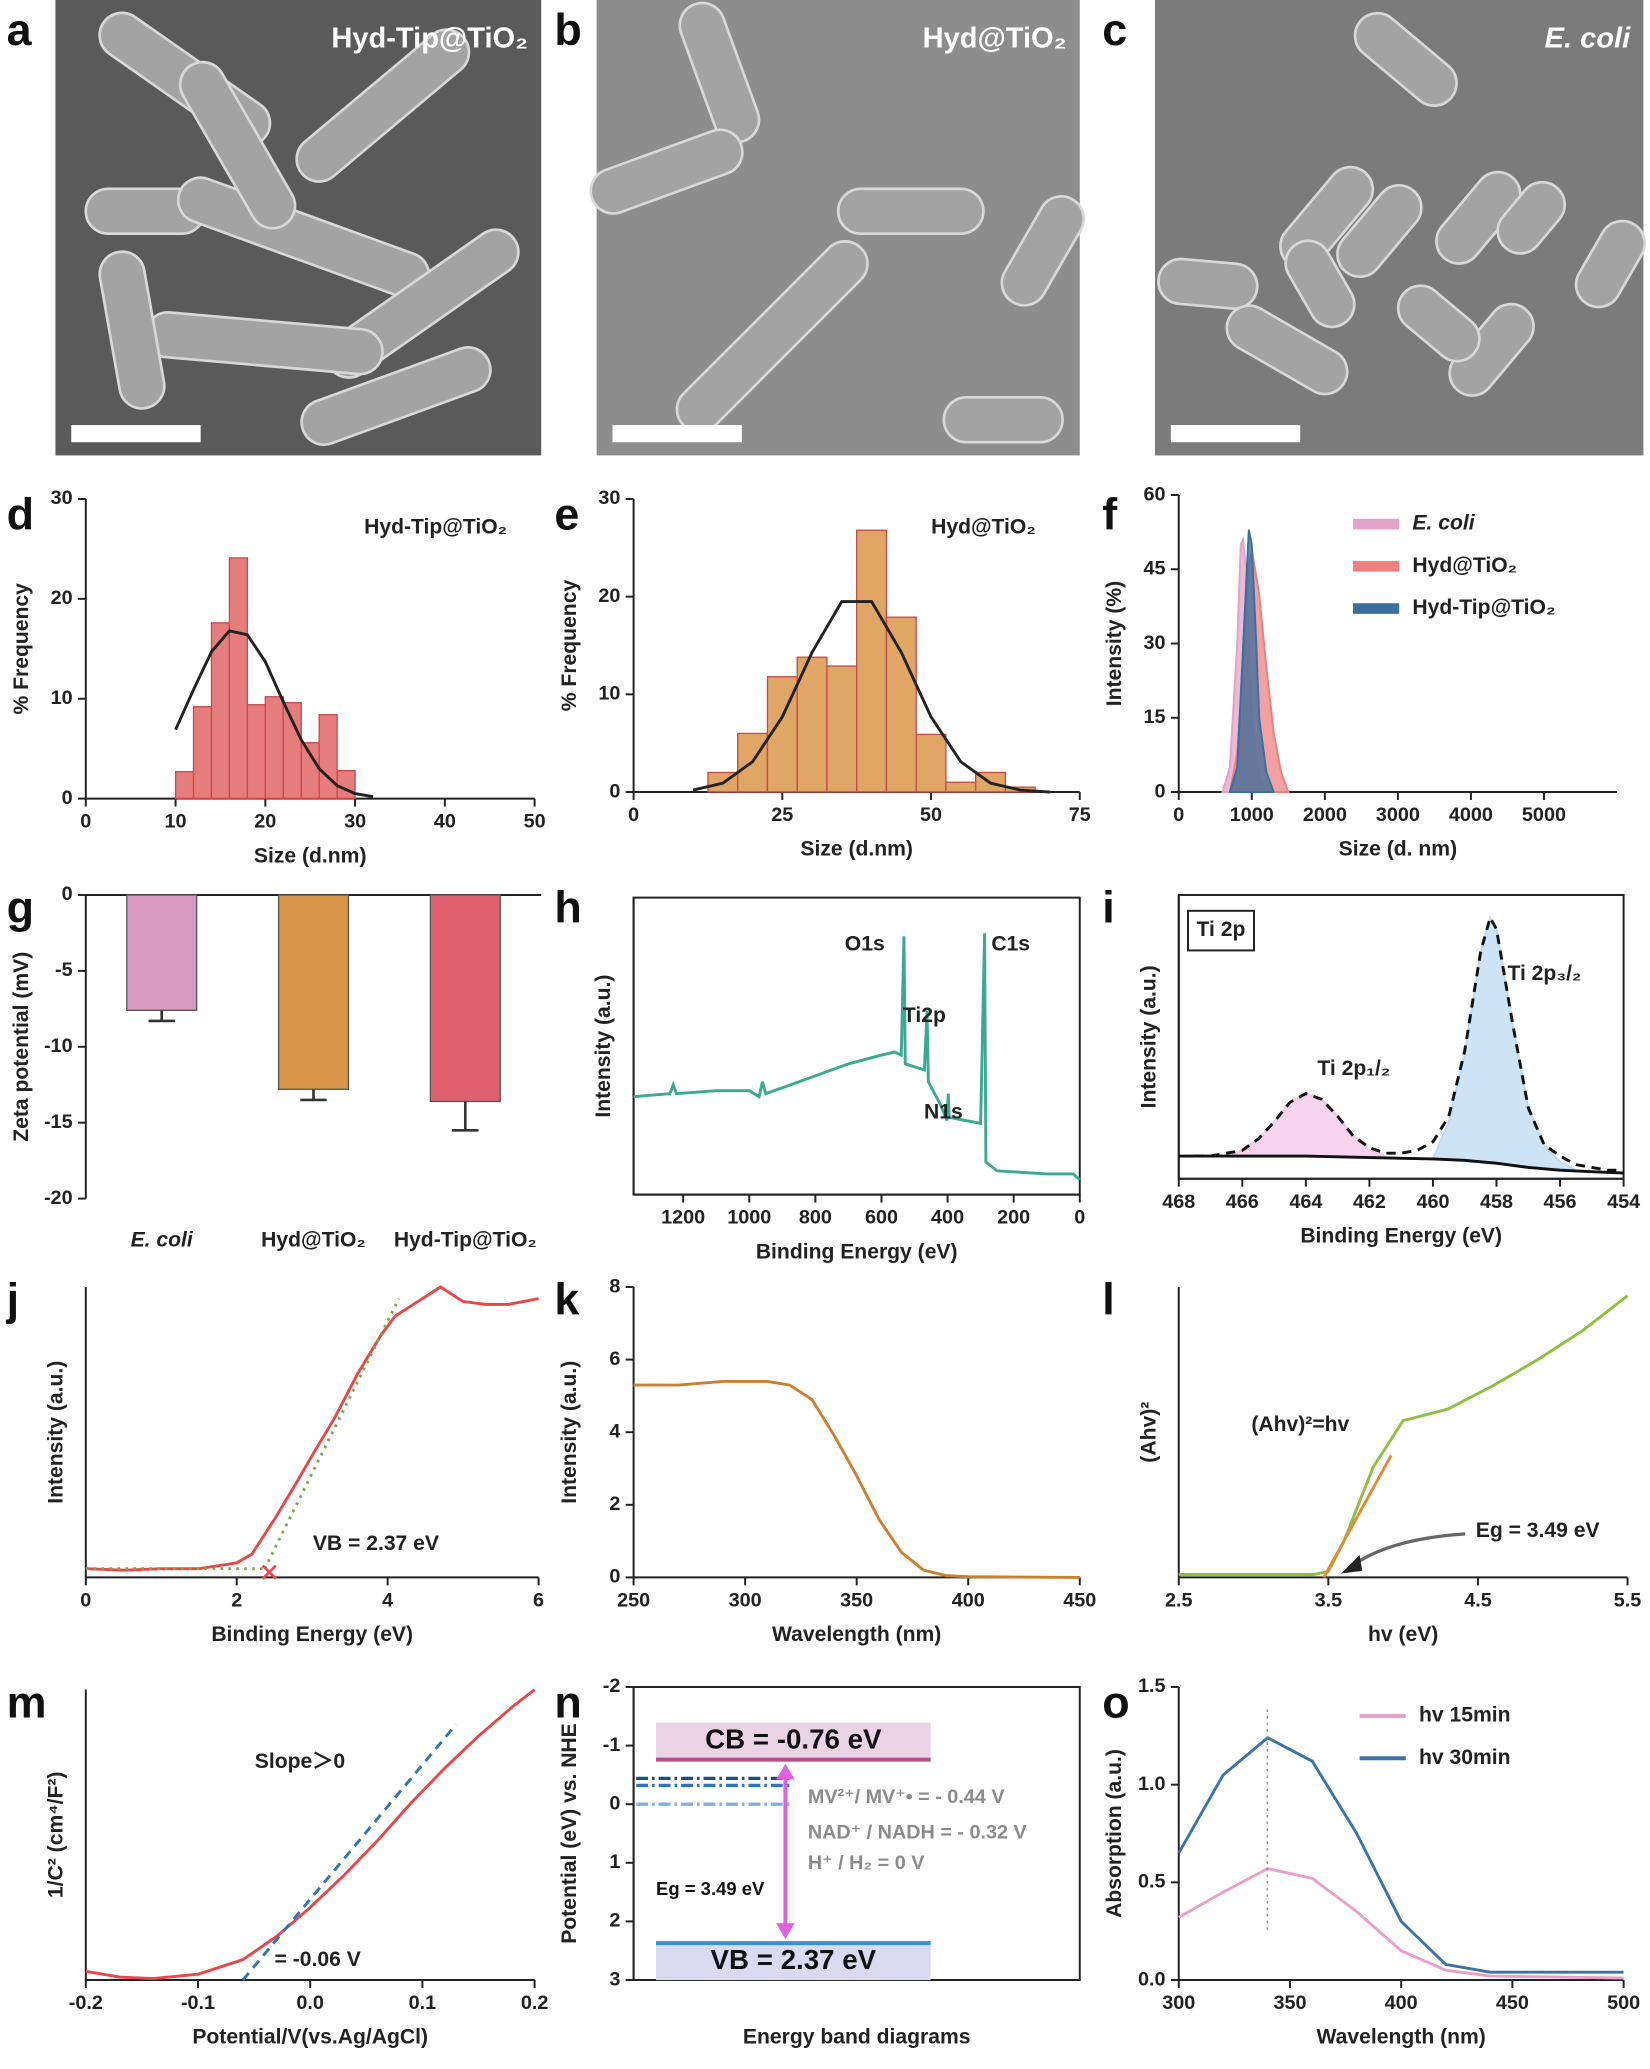 This screenshot has height=2069, width=1650. What do you see at coordinates (1010, 944) in the screenshot?
I see `annotation: C1s` at bounding box center [1010, 944].